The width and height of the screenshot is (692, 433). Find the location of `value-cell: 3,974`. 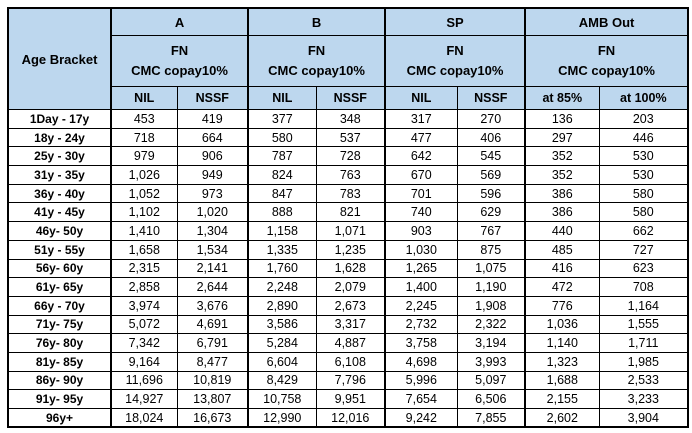

value-cell: 3,974 is located at coordinates (144, 305).